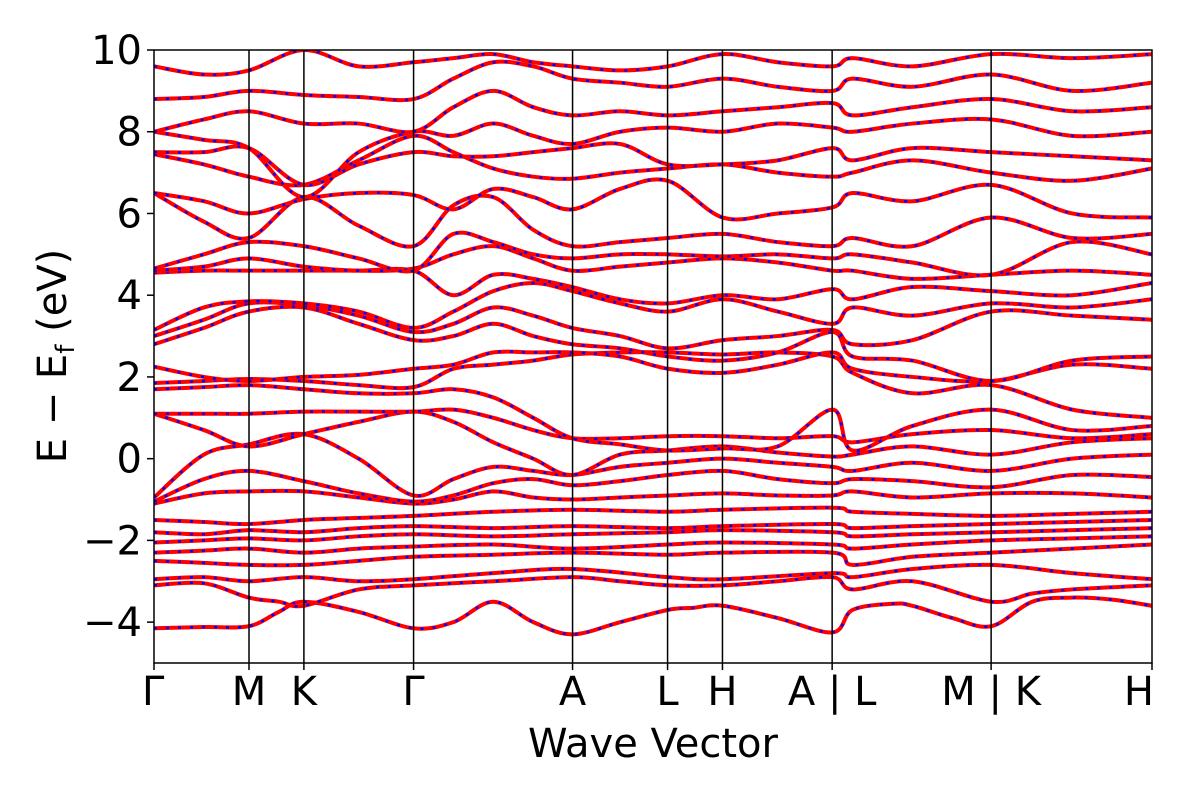 This screenshot has width=1200, height=804. Describe the element at coordinates (129, 133) in the screenshot. I see `y-tick-label: 8` at that location.